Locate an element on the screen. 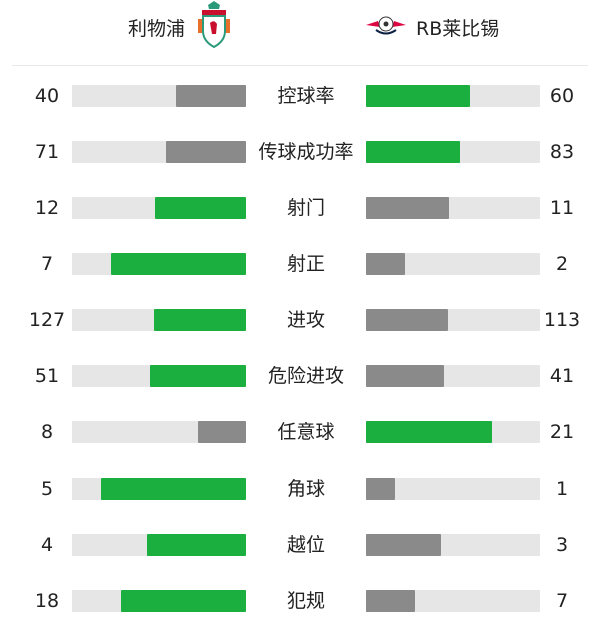 The width and height of the screenshot is (600, 624). stat-row: 4 越位 3 is located at coordinates (300, 545).